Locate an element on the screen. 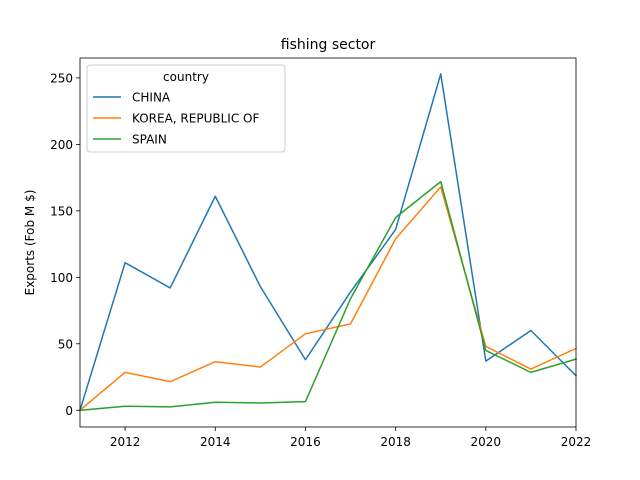  x-tick-label: 2020 is located at coordinates (486, 442).